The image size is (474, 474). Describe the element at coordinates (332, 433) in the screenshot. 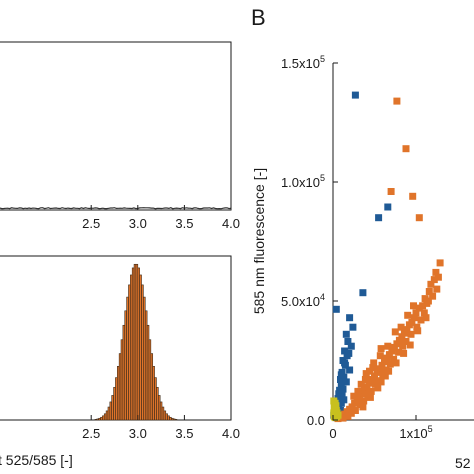

I see `x-tick-label: 0` at that location.